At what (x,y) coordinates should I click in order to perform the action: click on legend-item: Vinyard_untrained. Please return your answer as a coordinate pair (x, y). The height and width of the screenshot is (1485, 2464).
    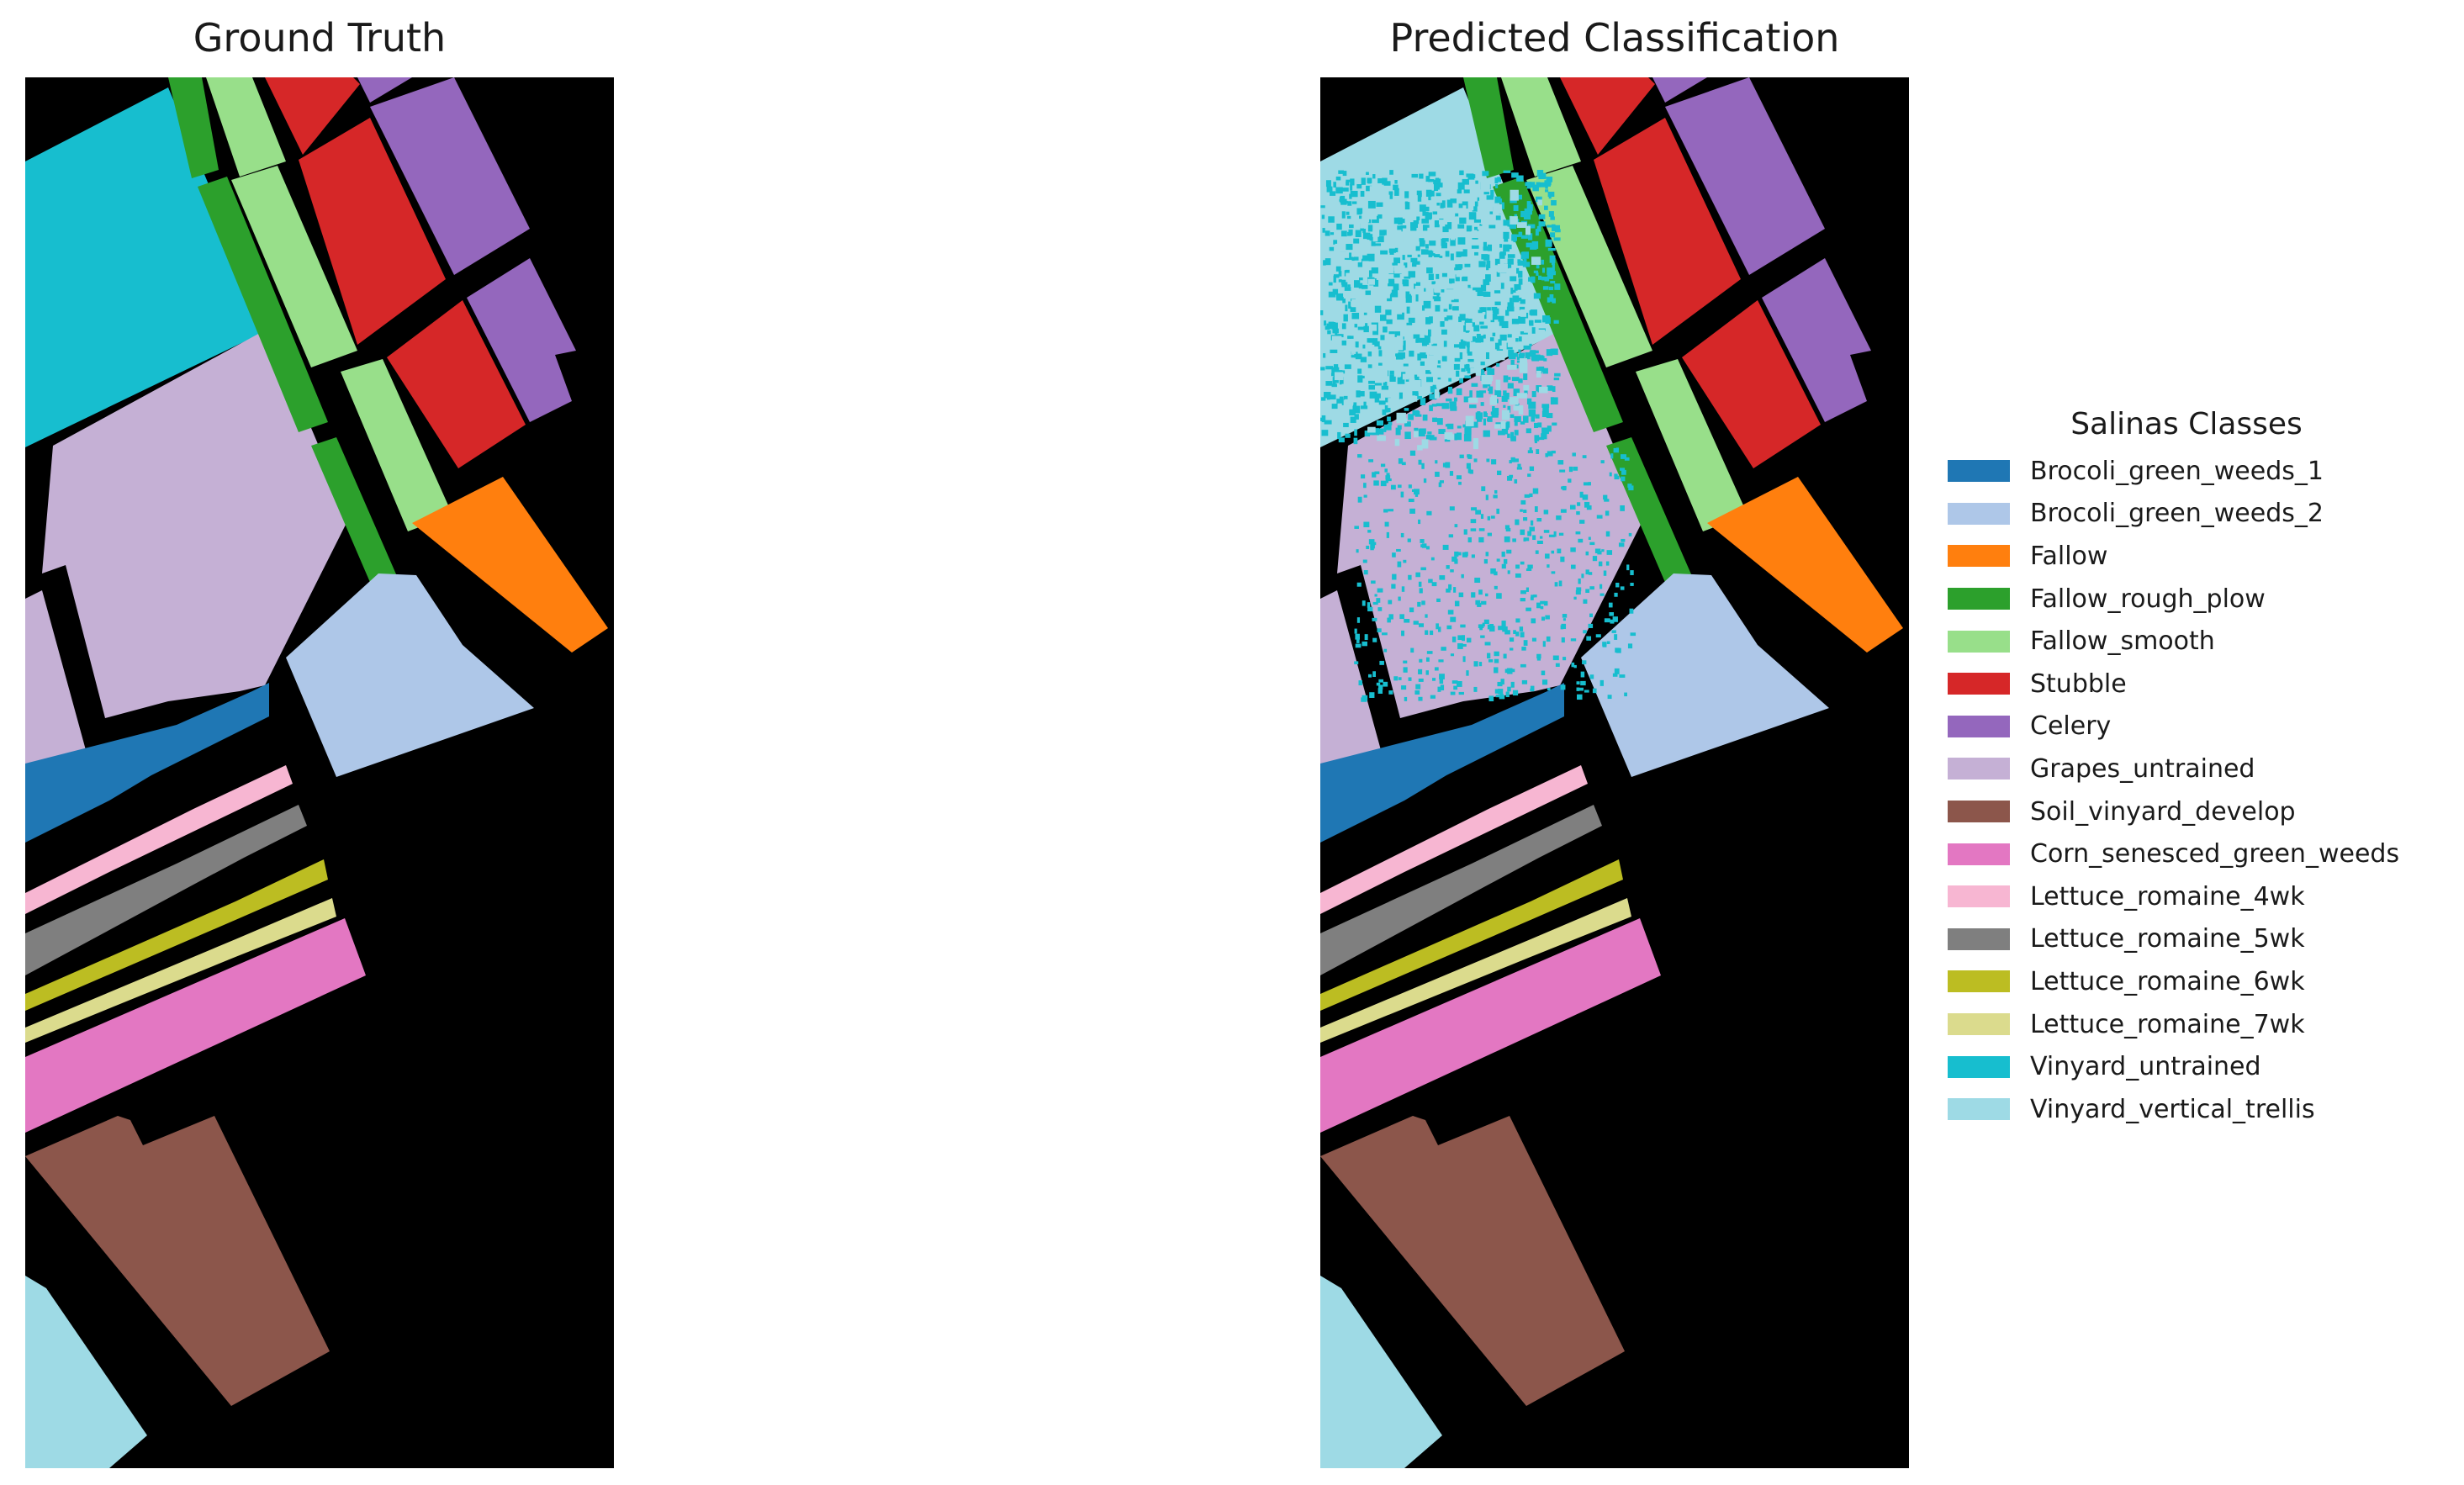
    Looking at the image, I should click on (2195, 1066).